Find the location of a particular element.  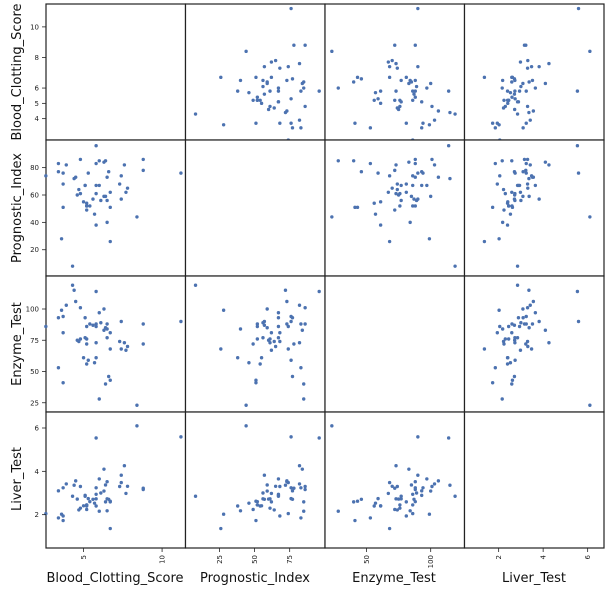

y-tick-label: 6 is located at coordinates (37, 429).